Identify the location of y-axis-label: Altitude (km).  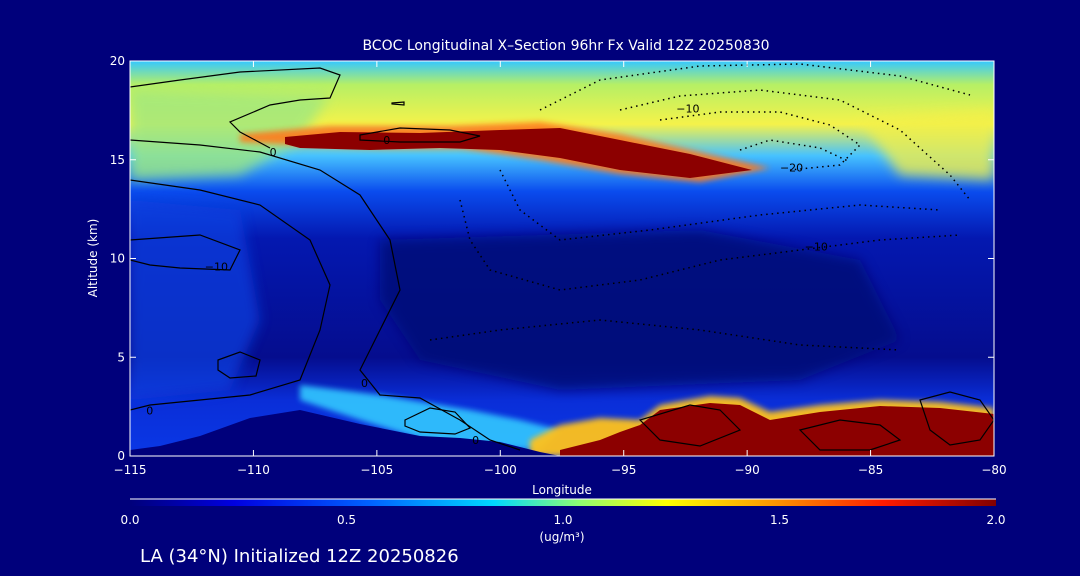
(93, 258).